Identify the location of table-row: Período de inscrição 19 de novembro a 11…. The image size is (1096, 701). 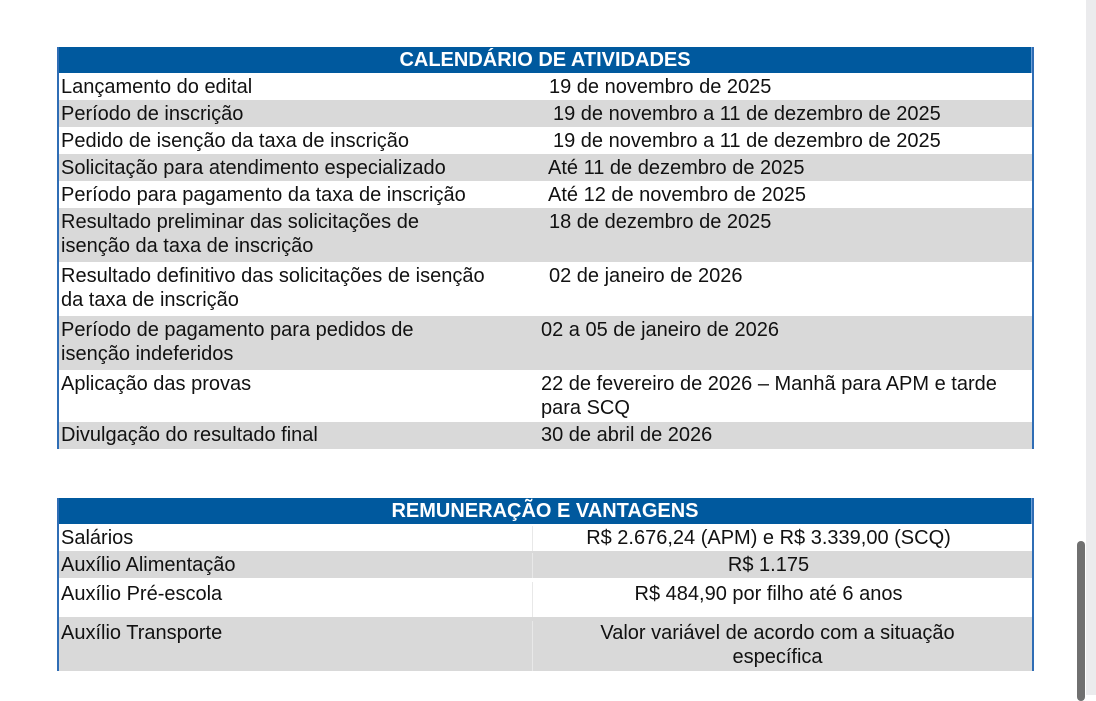
(545, 113).